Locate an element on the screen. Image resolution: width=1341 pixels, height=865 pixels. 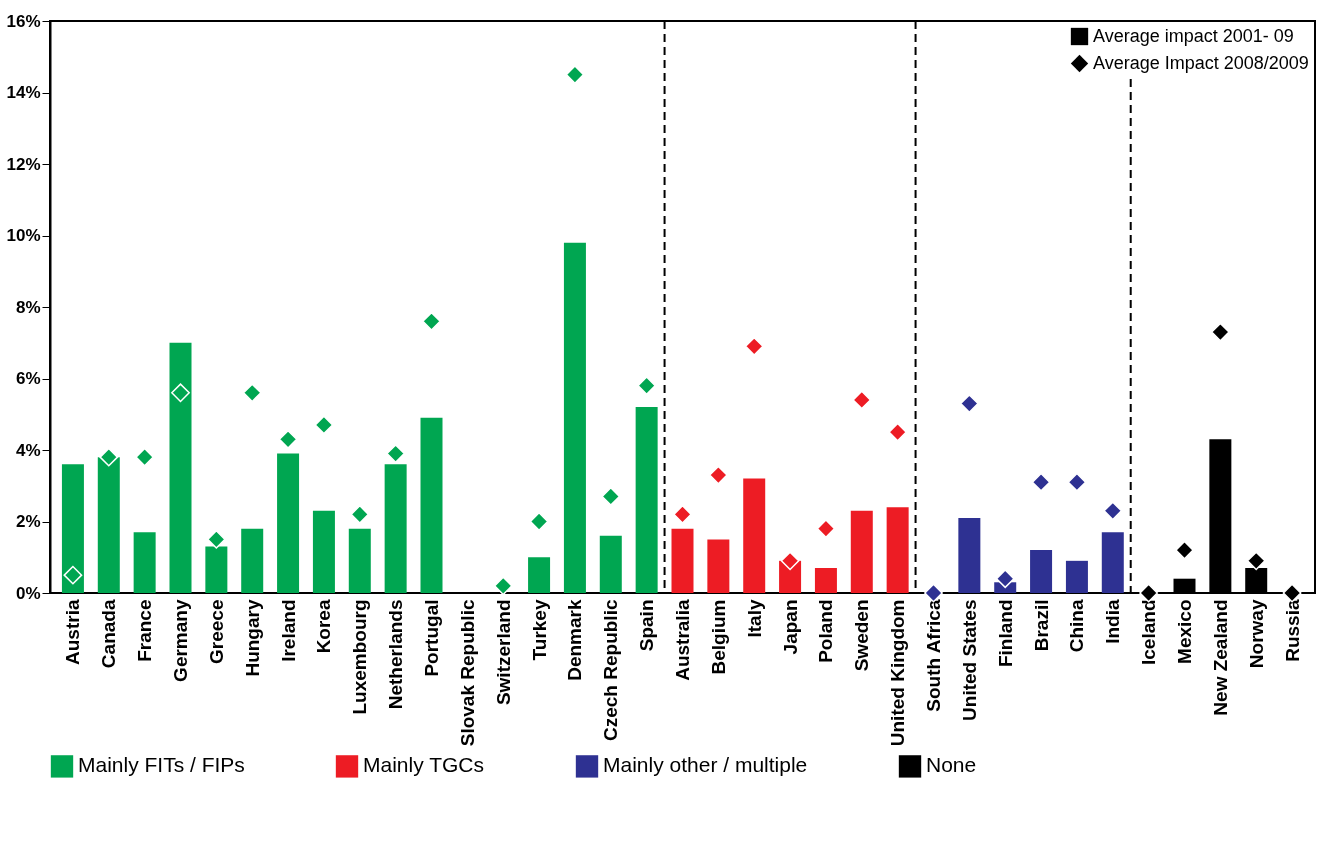
x-tick-label: Portugal is located at coordinates (431, 638).